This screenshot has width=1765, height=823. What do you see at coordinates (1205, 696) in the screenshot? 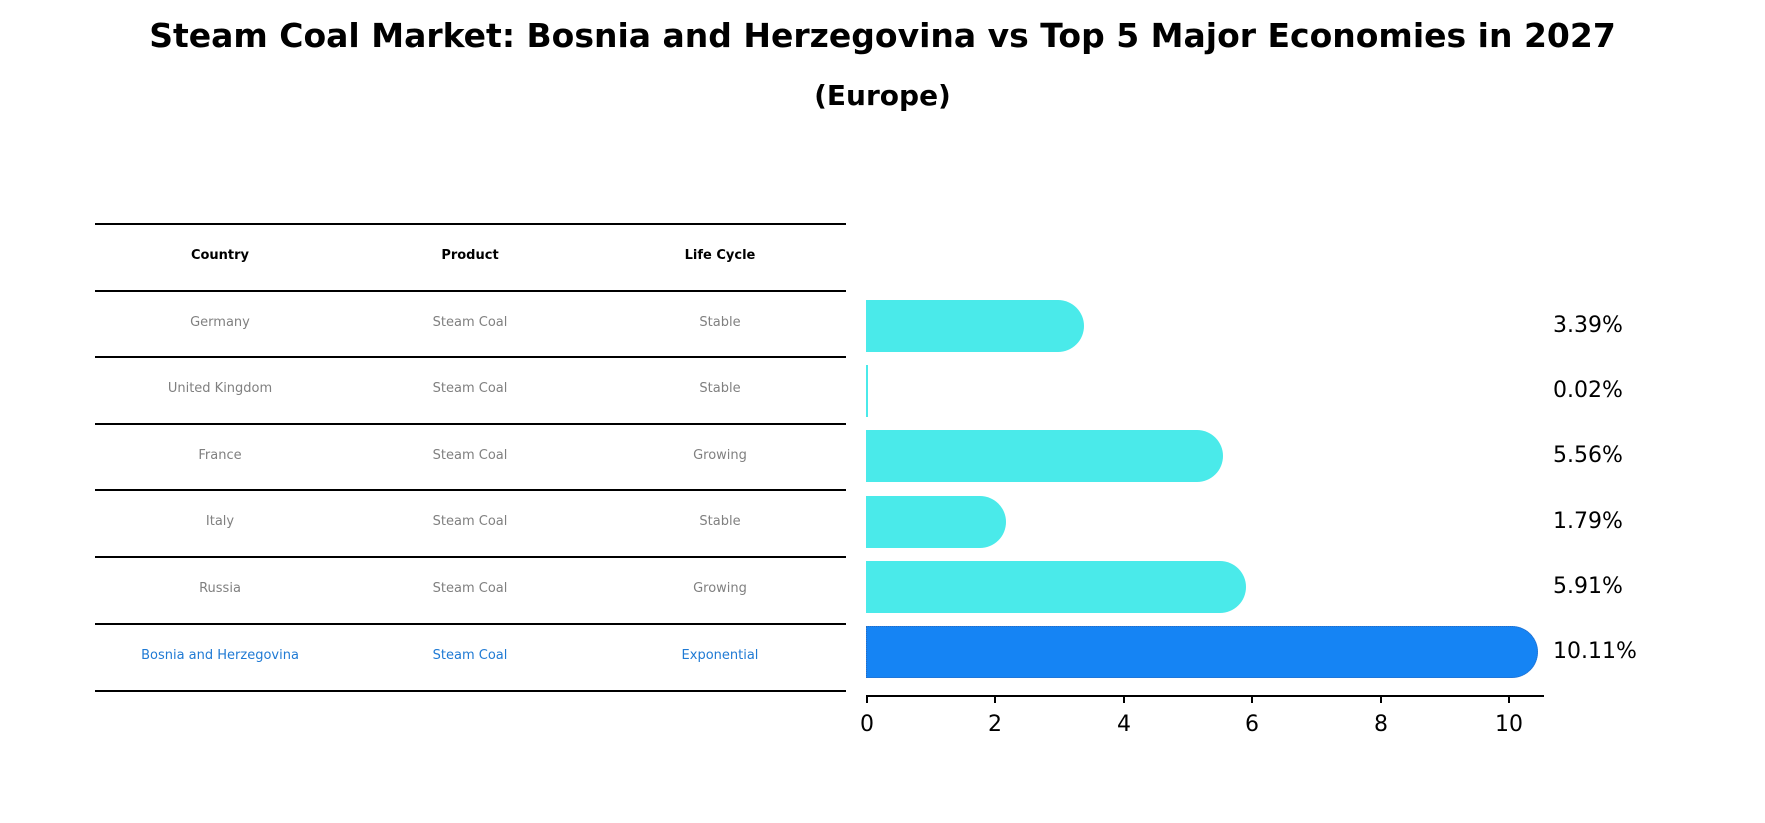
I see `x-axis` at bounding box center [1205, 696].